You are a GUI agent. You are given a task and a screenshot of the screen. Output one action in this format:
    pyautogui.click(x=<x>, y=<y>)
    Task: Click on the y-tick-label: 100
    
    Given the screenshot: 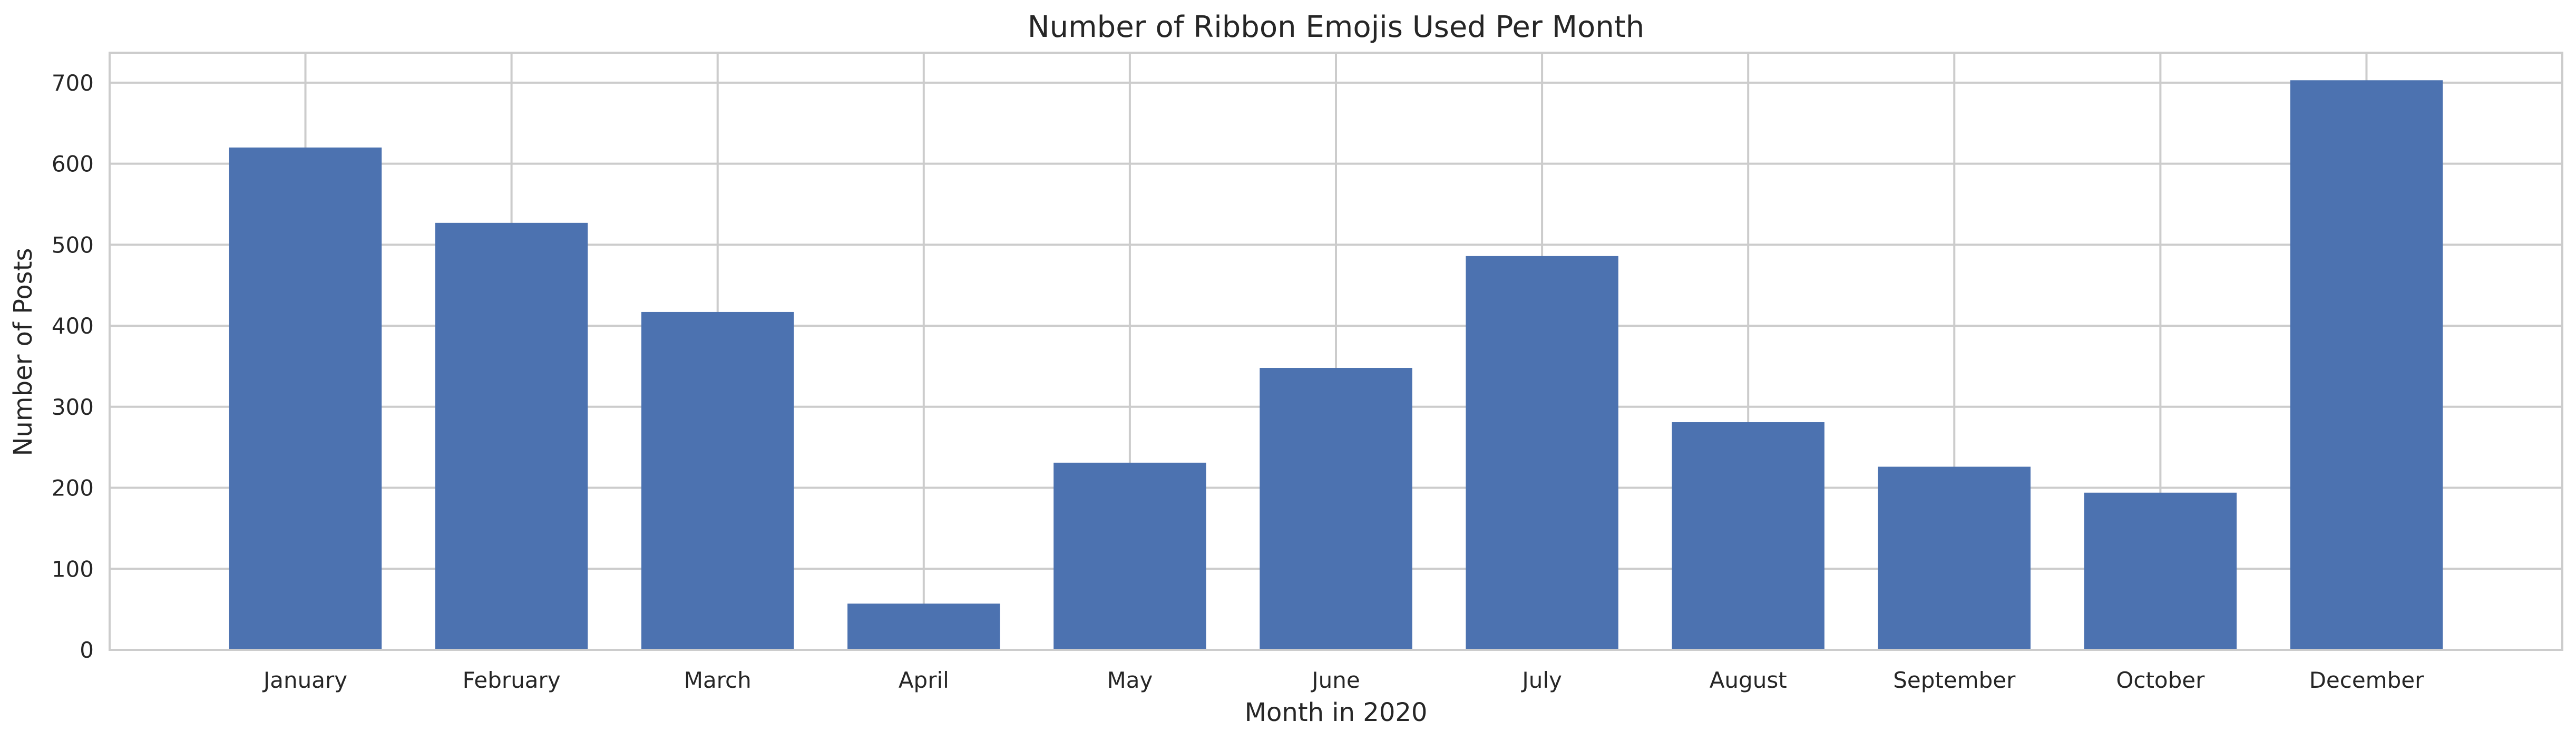 What is the action you would take?
    pyautogui.click(x=73, y=569)
    